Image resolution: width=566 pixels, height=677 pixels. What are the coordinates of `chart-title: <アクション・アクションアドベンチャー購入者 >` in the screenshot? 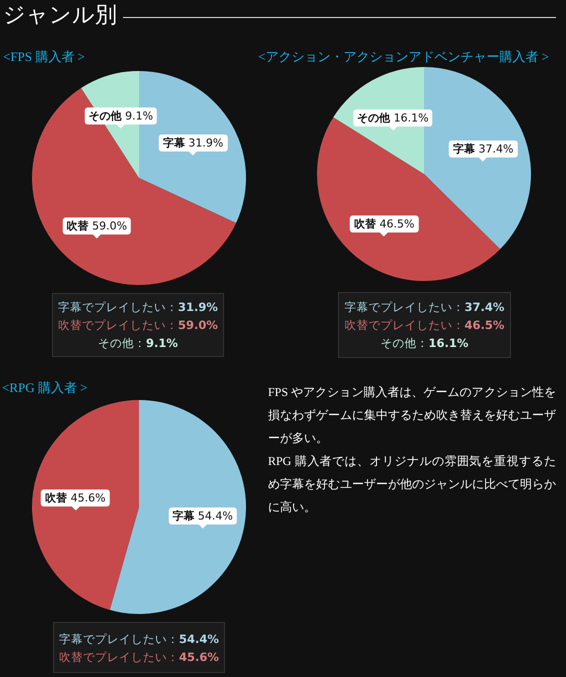 It's located at (403, 57).